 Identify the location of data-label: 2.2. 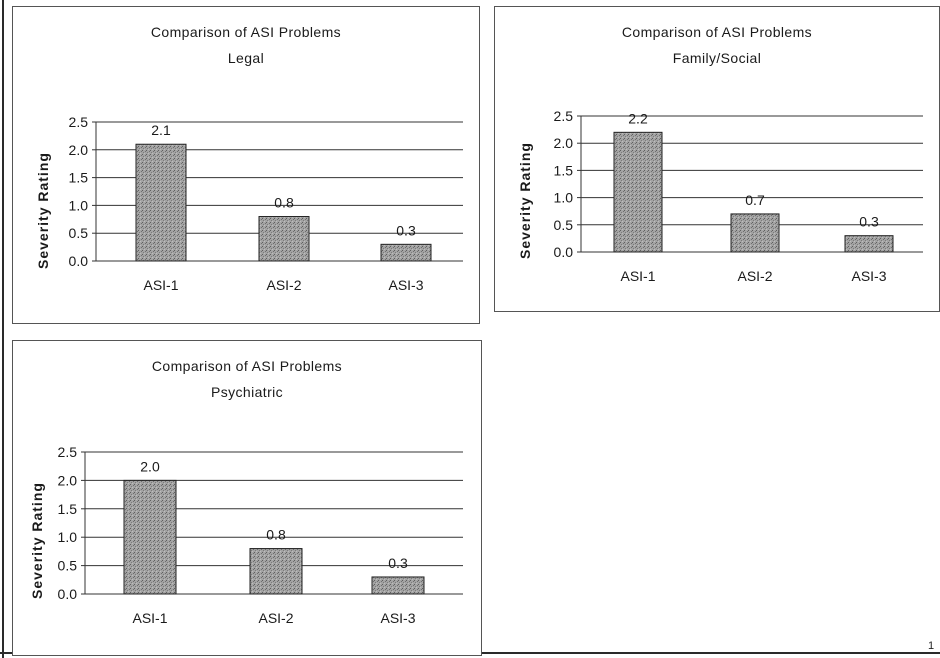
(638, 118).